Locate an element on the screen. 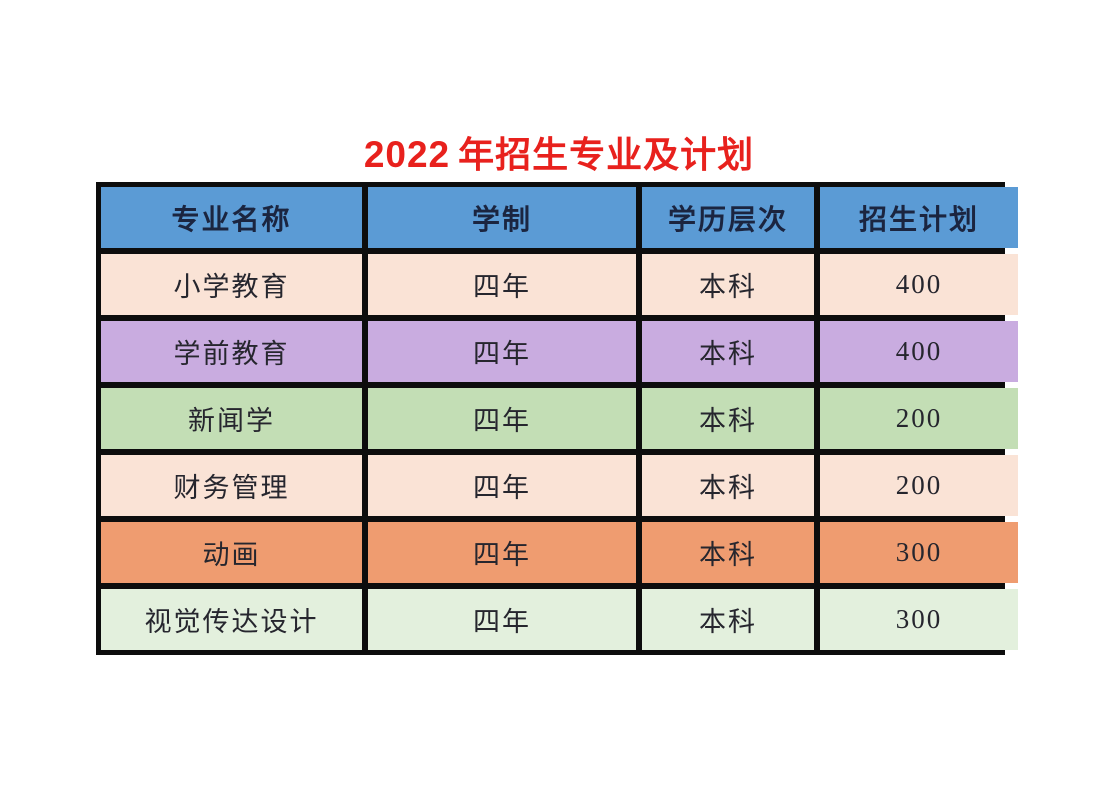 This screenshot has height=788, width=1118. header-cell-enrollment-plan: 招生计划 is located at coordinates (919, 217).